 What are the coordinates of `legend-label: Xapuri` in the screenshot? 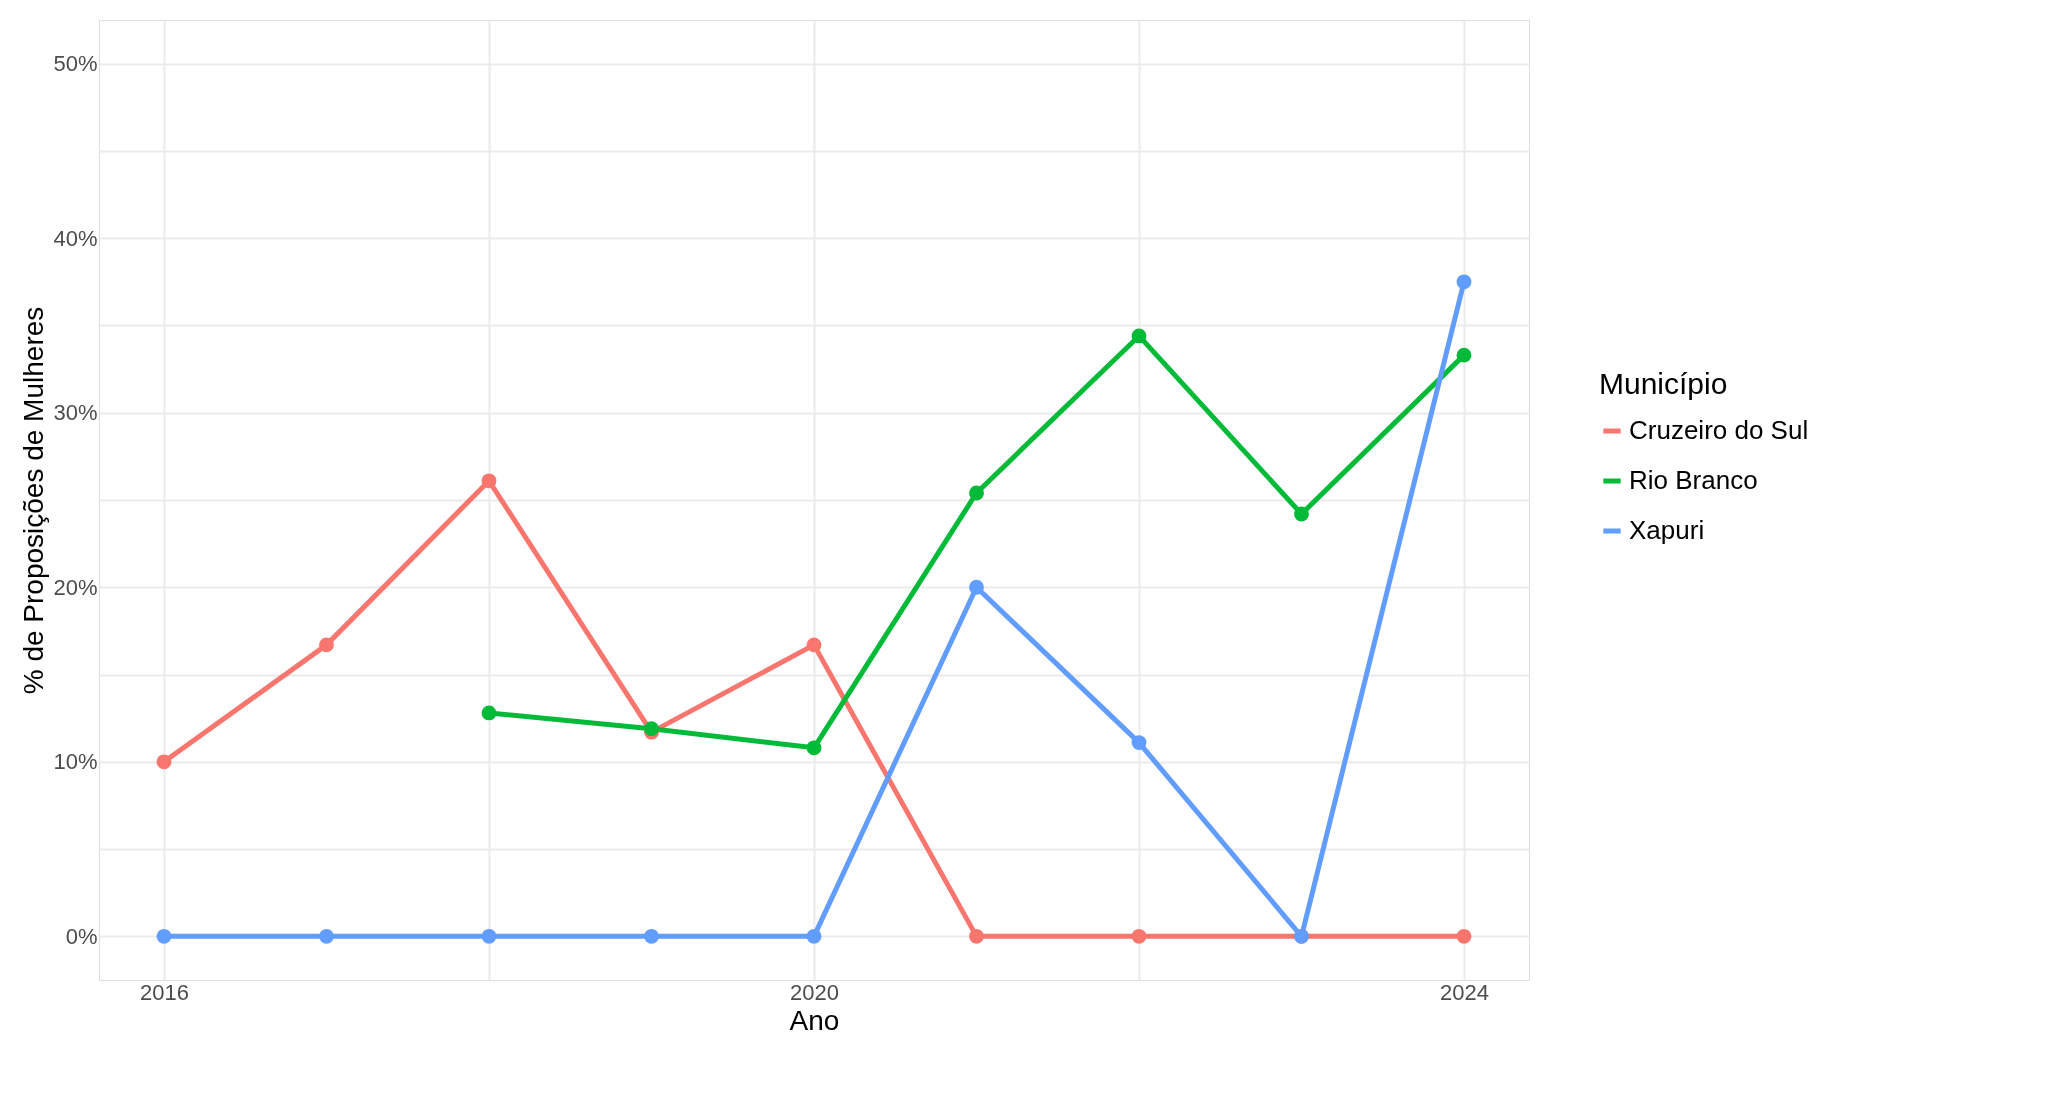 It's located at (1667, 530).